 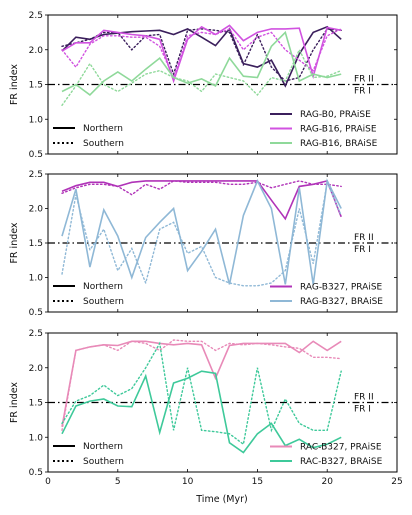 I want to click on series-line-rac-b327-praise-southern, so click(x=201, y=385).